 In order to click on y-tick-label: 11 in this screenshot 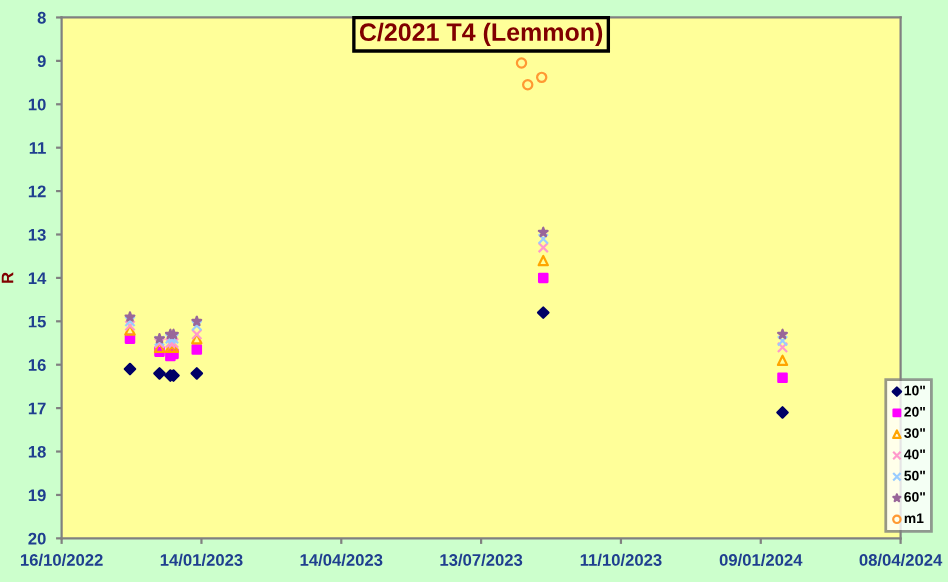, I will do `click(37, 148)`.